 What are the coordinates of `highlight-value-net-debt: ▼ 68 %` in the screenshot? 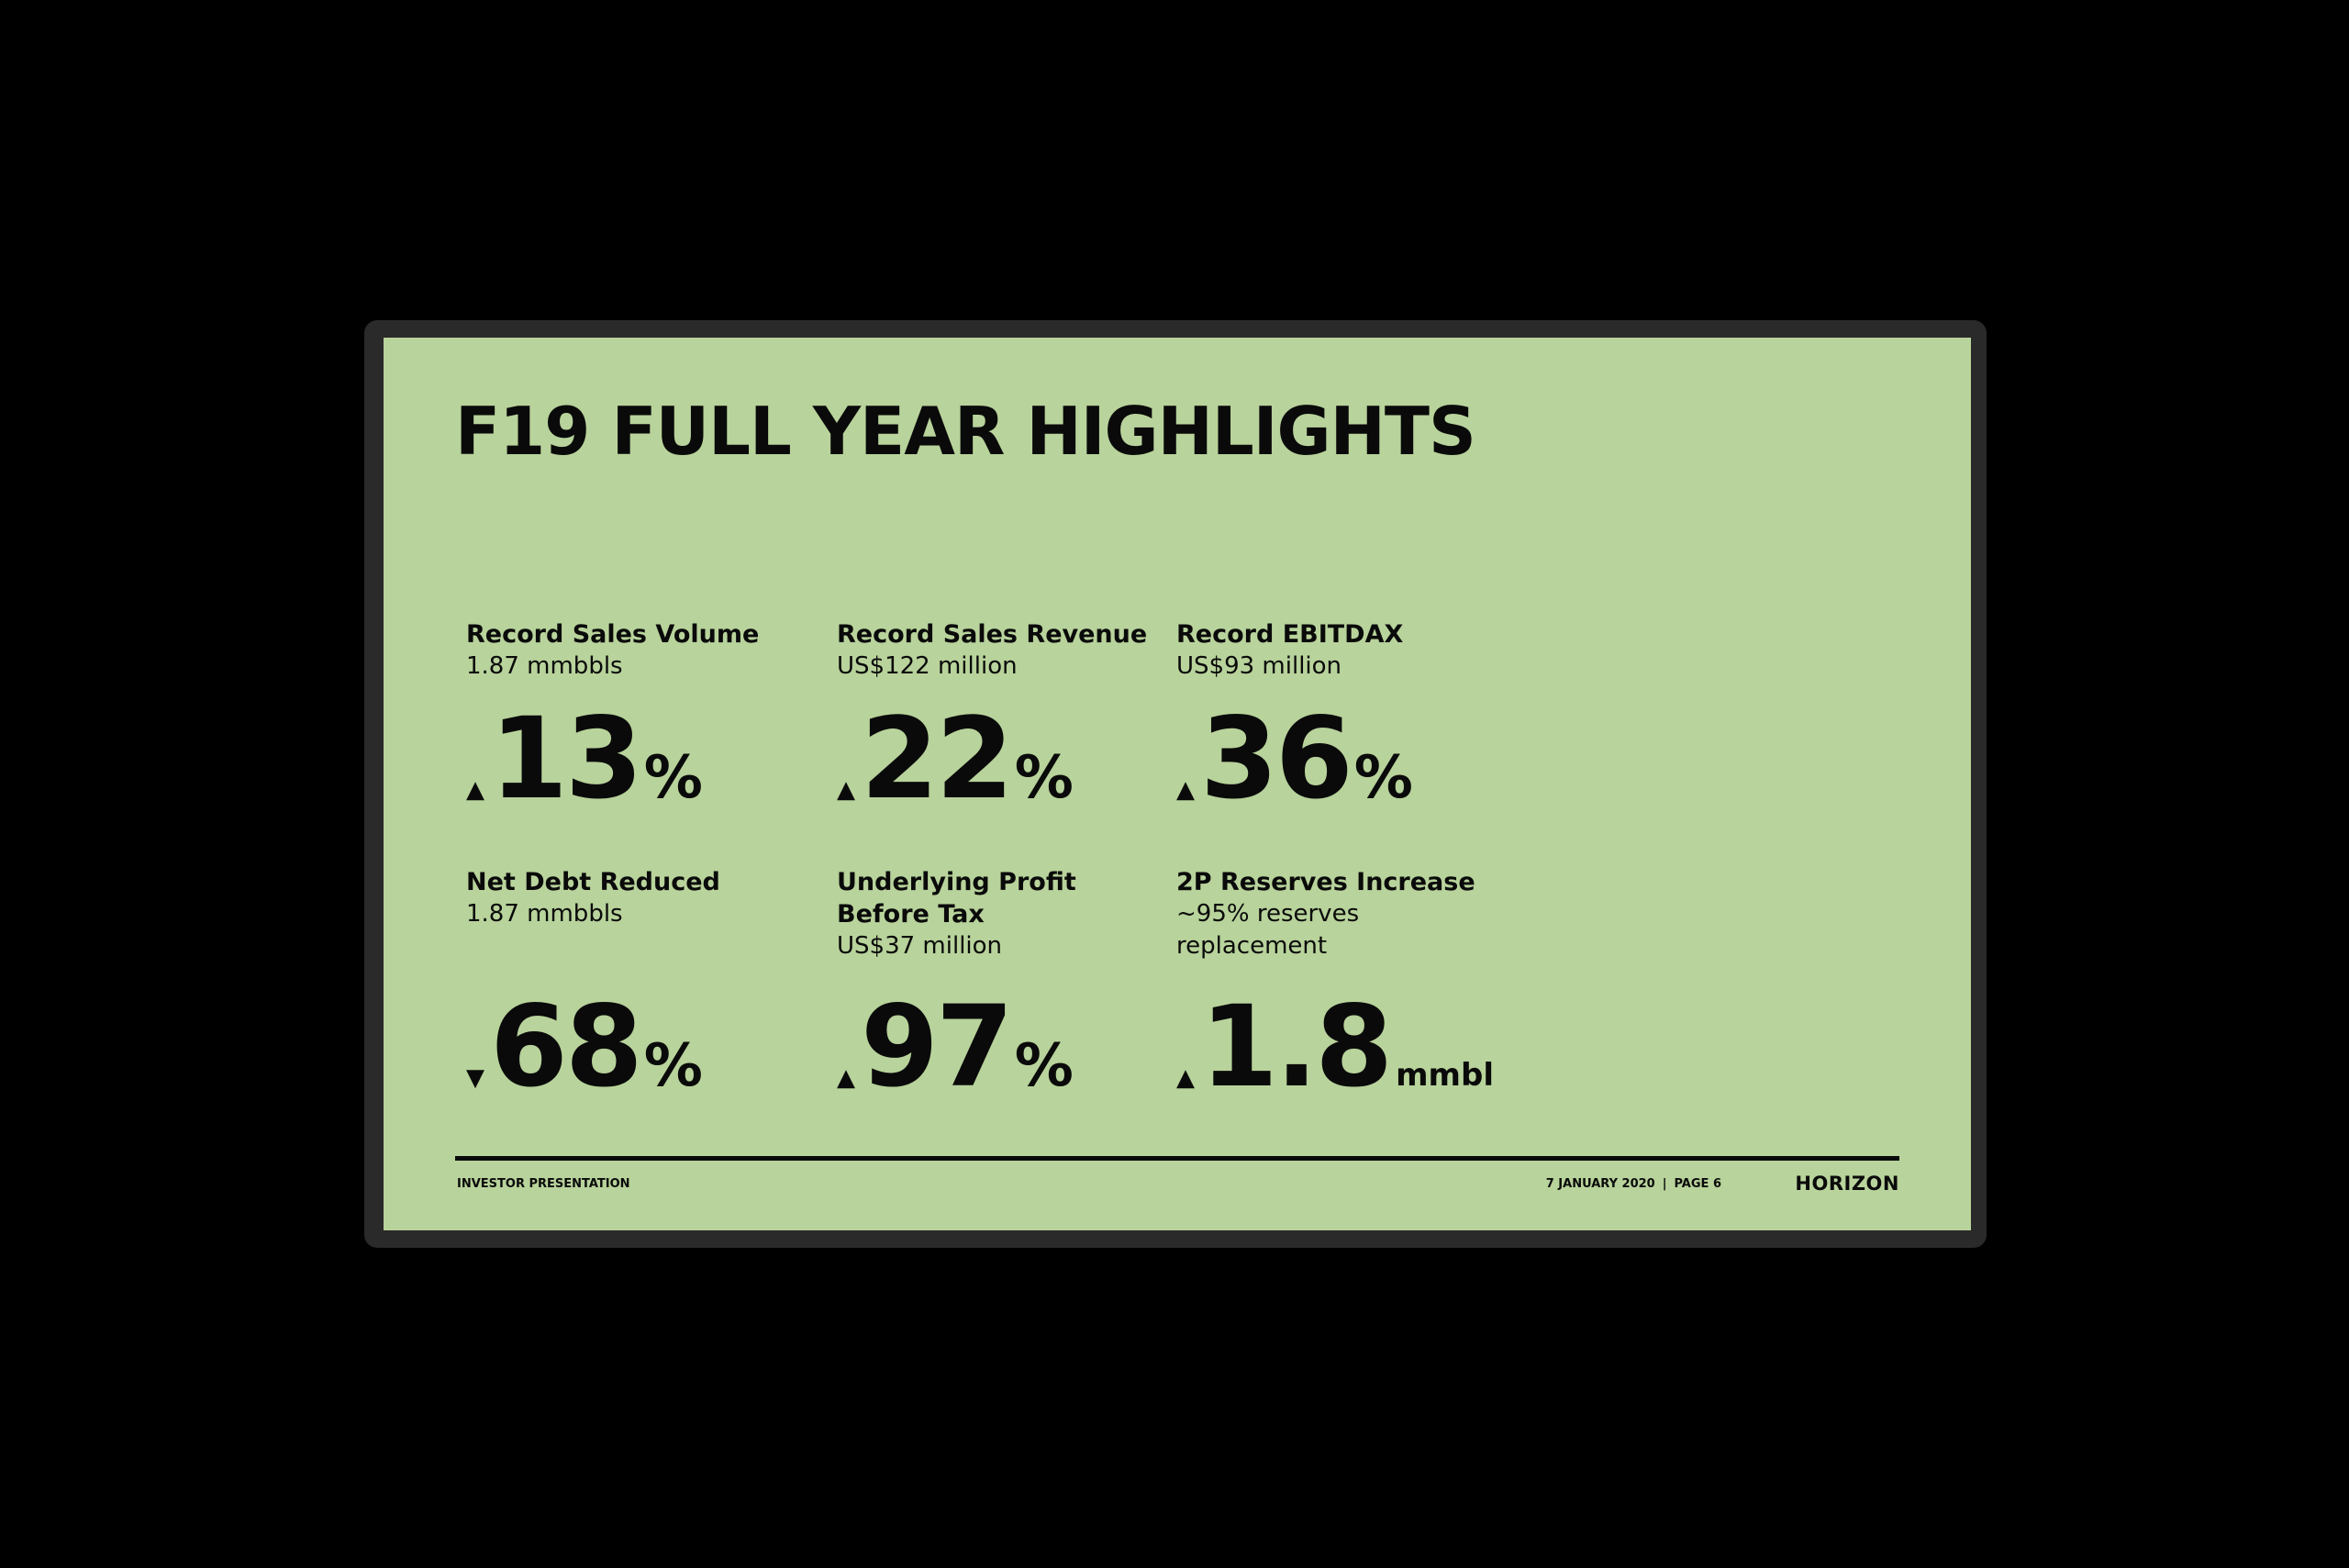 It's located at (584, 1047).